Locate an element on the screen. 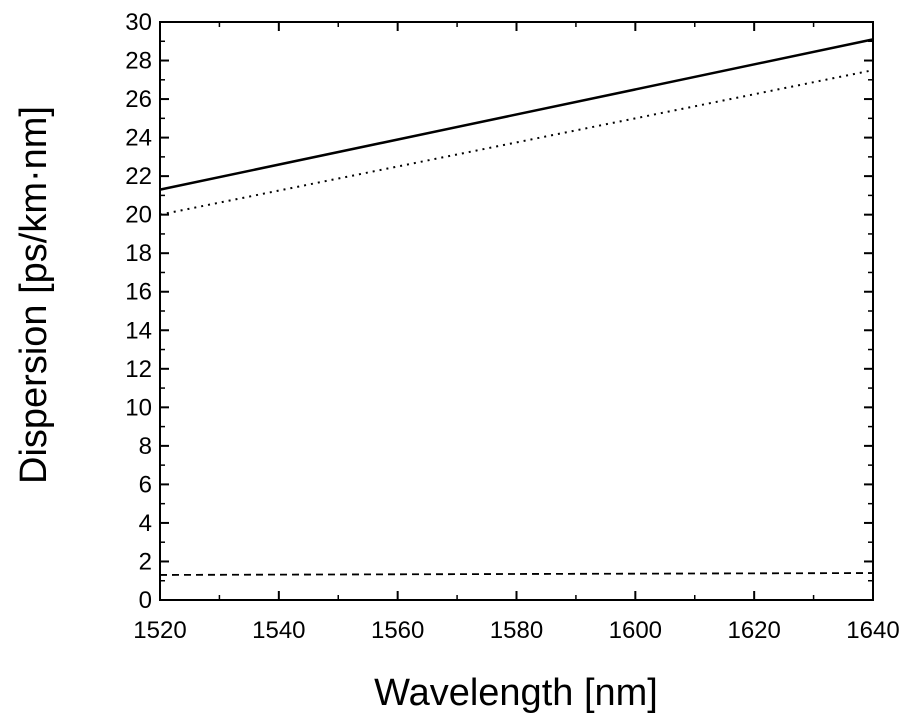  y-tick-label: 28 is located at coordinates (138, 61).